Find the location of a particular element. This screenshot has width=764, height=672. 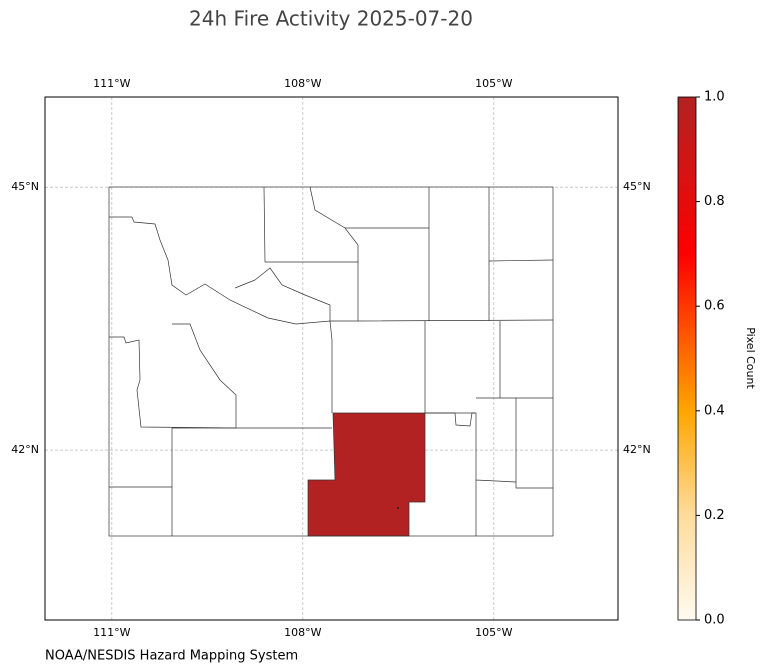

colorbar-label: Pixel Count is located at coordinates (750, 358).